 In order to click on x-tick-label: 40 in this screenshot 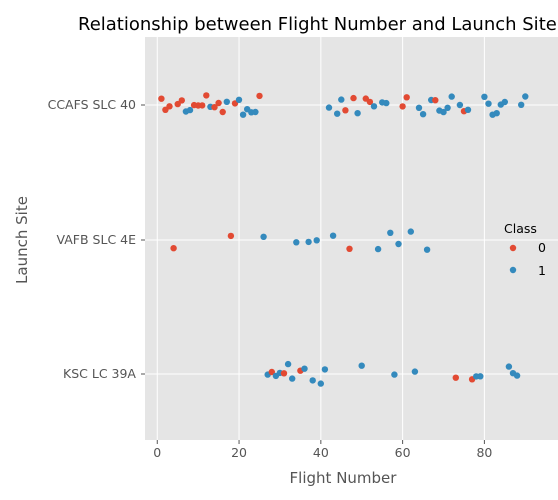, I will do `click(321, 452)`.